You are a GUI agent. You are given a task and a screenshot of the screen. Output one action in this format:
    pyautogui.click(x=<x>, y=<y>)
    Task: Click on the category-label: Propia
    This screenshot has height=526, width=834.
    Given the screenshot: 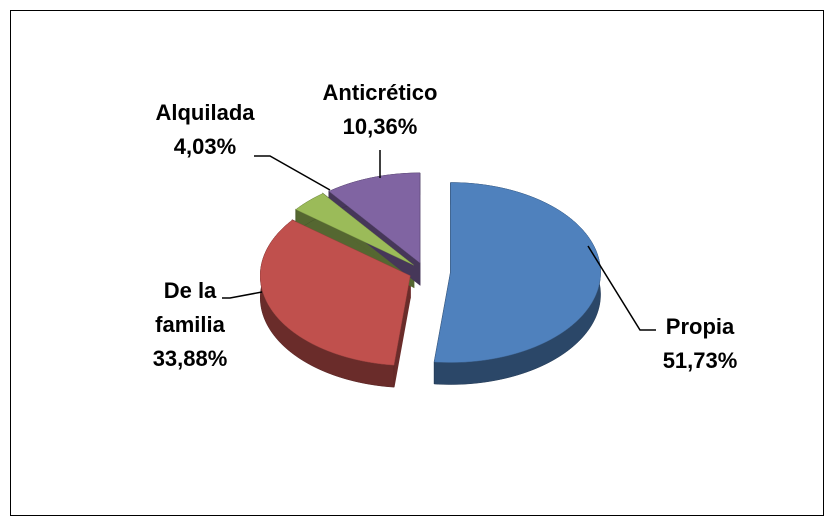 What is the action you would take?
    pyautogui.click(x=700, y=326)
    